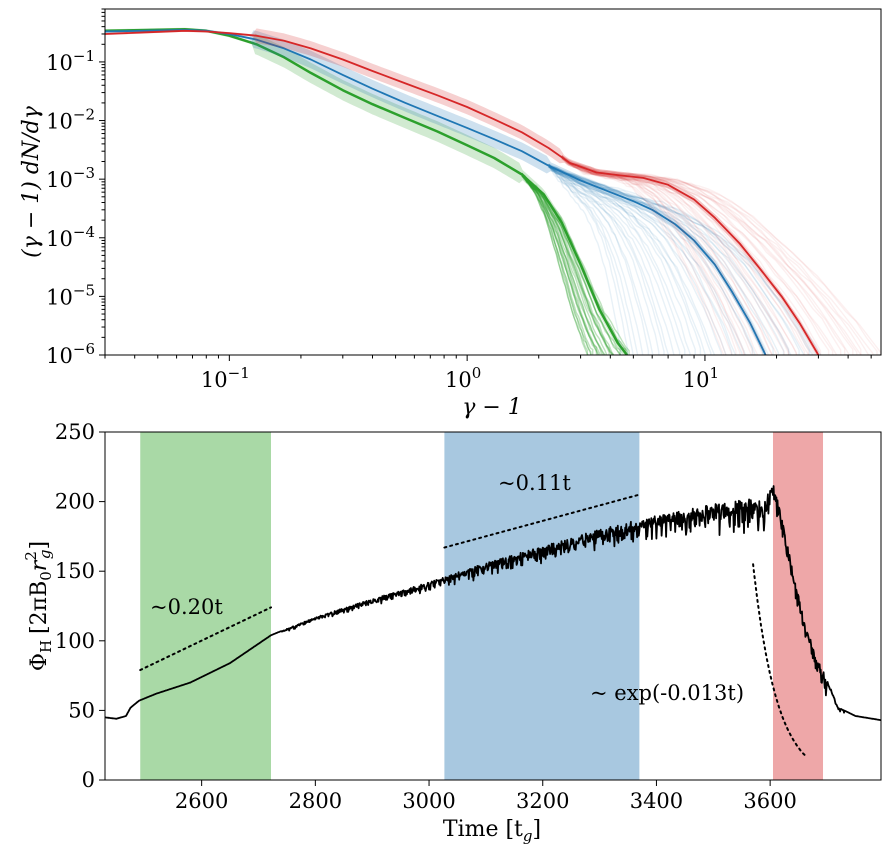 Image resolution: width=890 pixels, height=851 pixels. What do you see at coordinates (315, 801) in the screenshot?
I see `x-tick-label: 2800` at bounding box center [315, 801].